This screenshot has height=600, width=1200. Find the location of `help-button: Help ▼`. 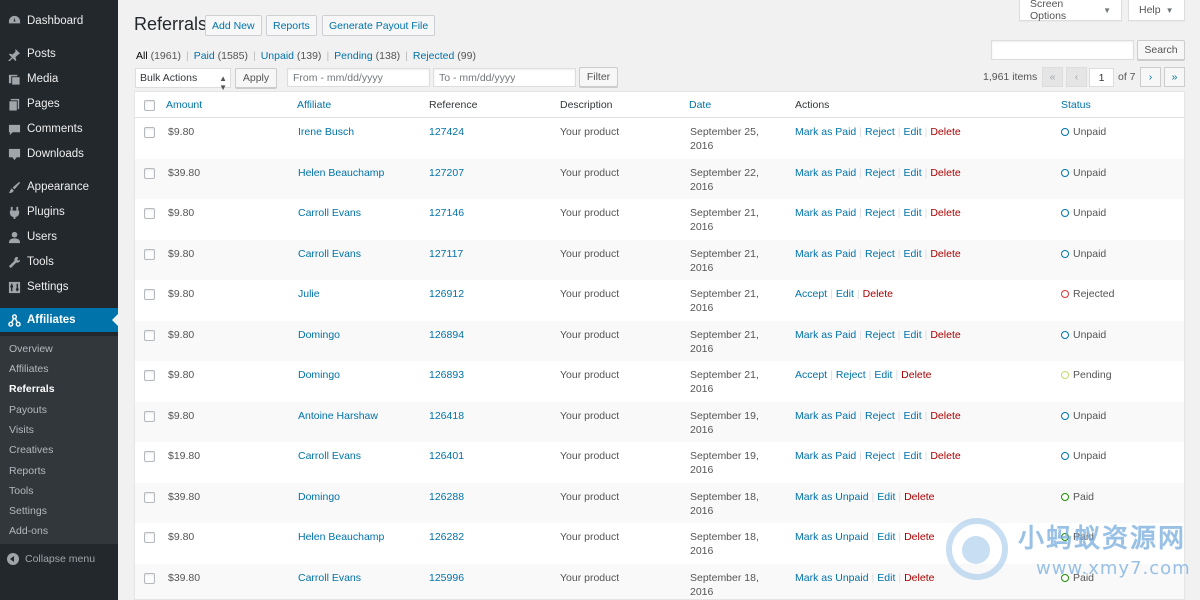

help-button: Help ▼ is located at coordinates (1156, 10).